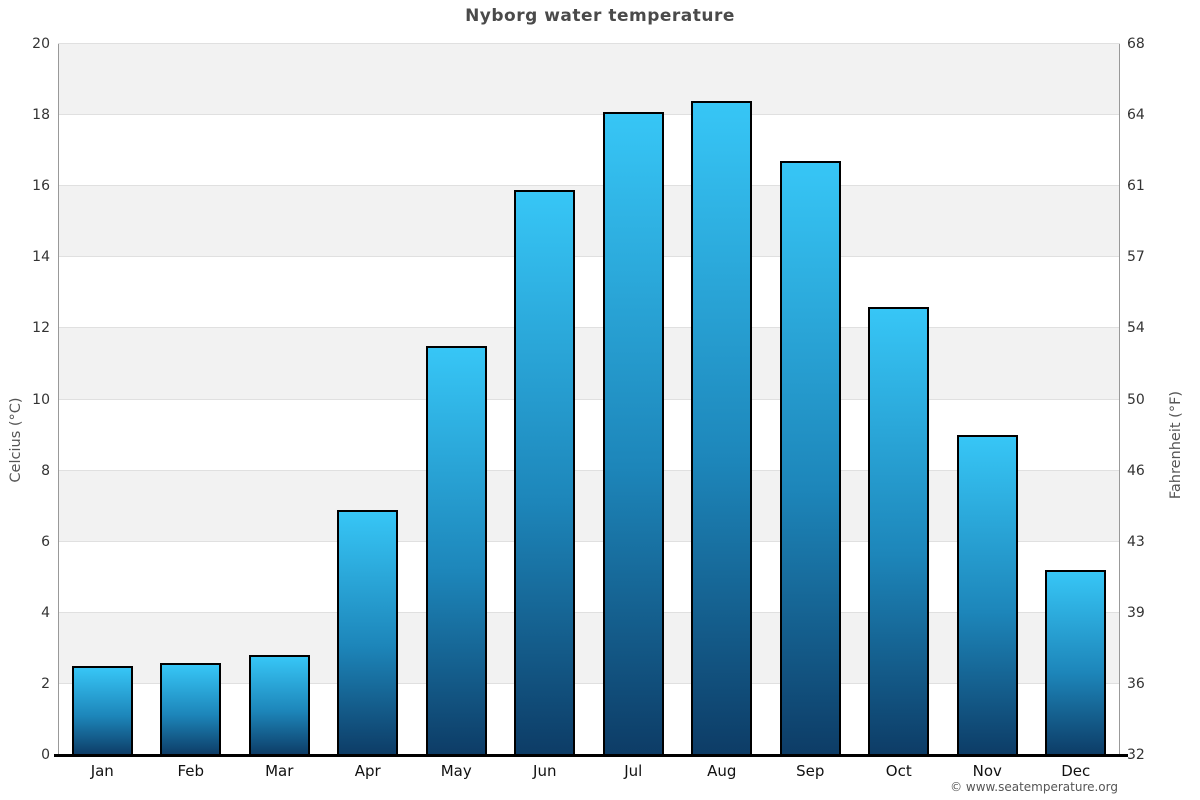  I want to click on month-label-jan: Jan, so click(102, 771).